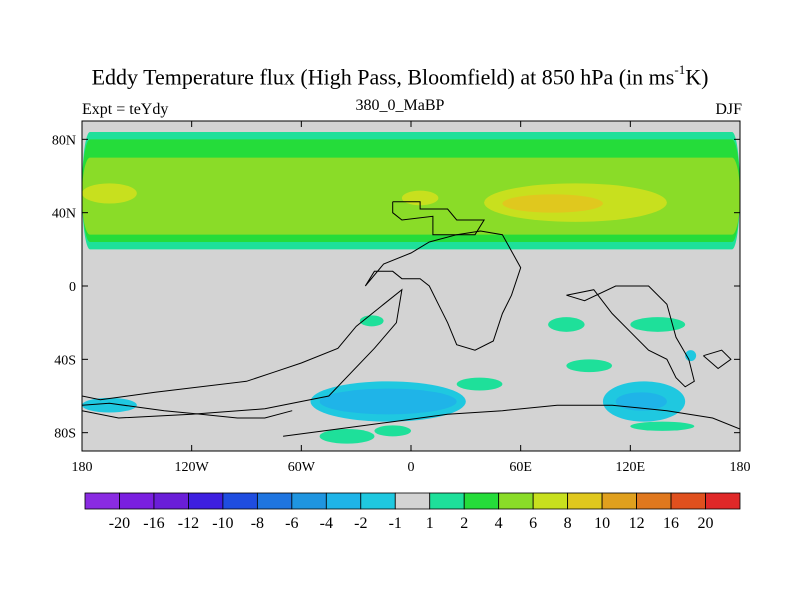  Describe the element at coordinates (464, 523) in the screenshot. I see `colorbar-label-10: 2` at that location.